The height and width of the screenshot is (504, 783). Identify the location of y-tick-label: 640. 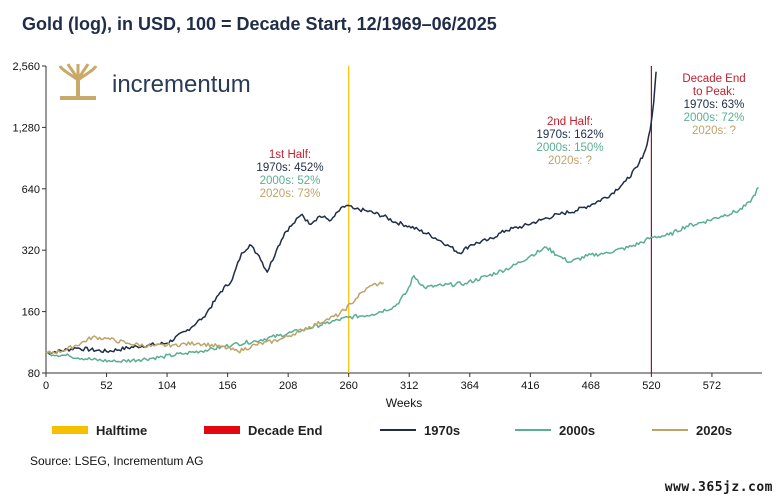
(31, 190).